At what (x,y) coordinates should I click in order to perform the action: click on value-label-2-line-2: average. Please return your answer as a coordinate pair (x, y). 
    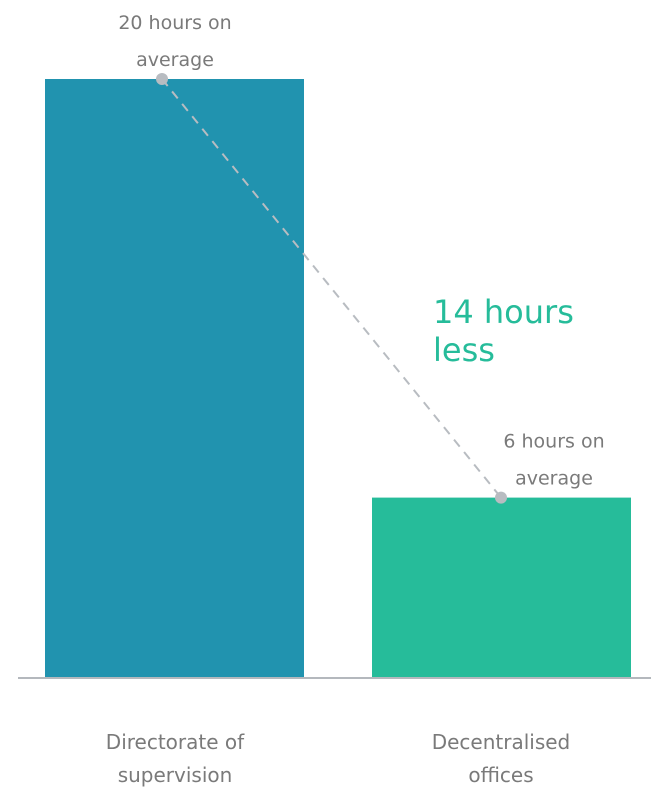
    Looking at the image, I should click on (554, 479).